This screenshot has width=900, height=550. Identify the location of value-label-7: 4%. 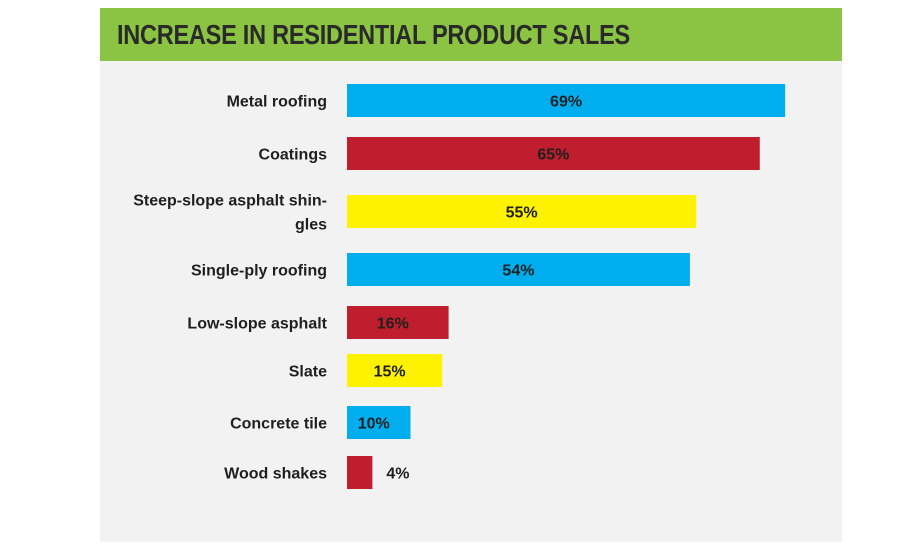
(397, 474).